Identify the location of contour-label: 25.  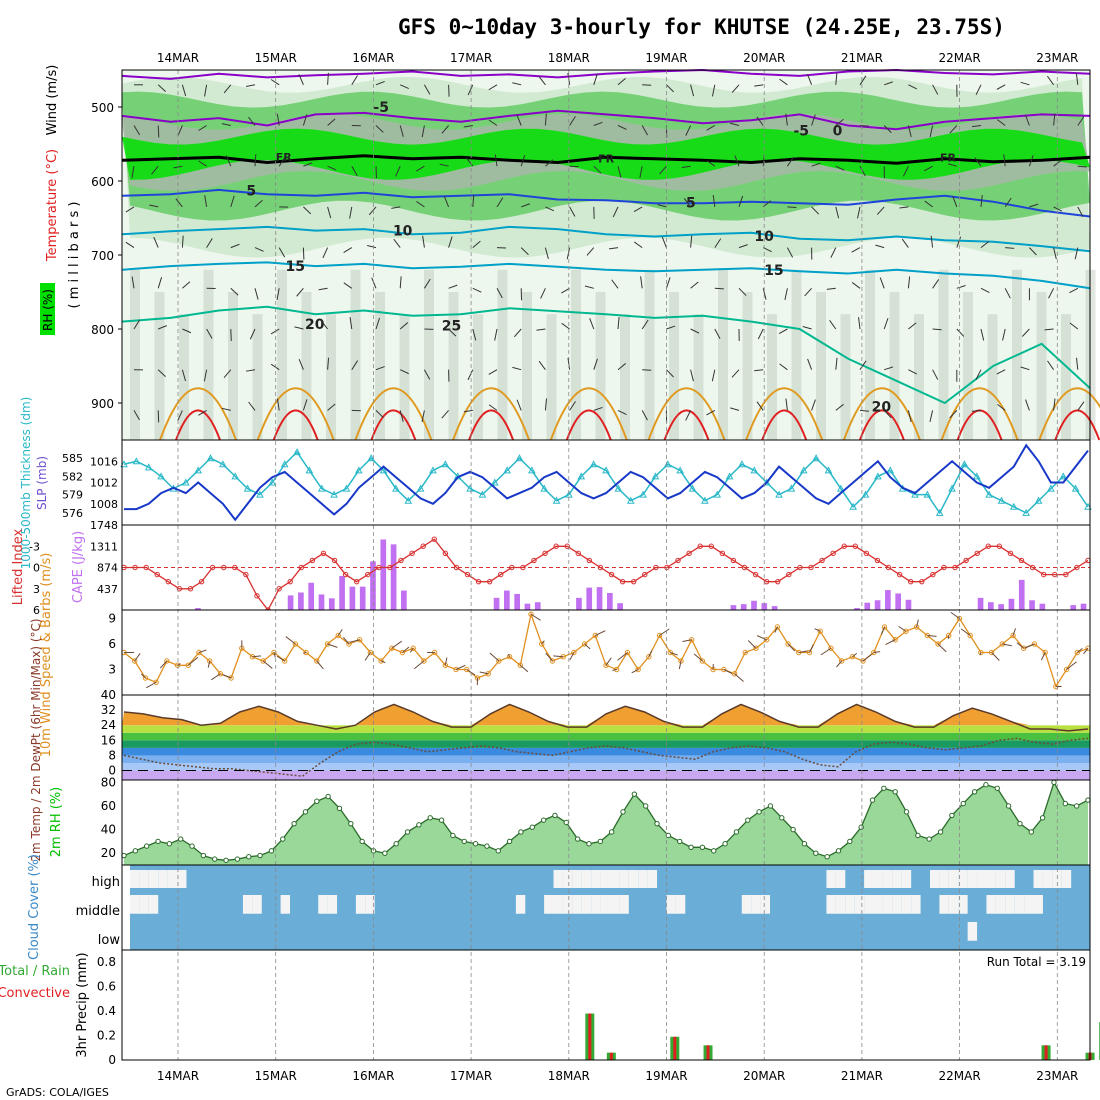
(451, 326).